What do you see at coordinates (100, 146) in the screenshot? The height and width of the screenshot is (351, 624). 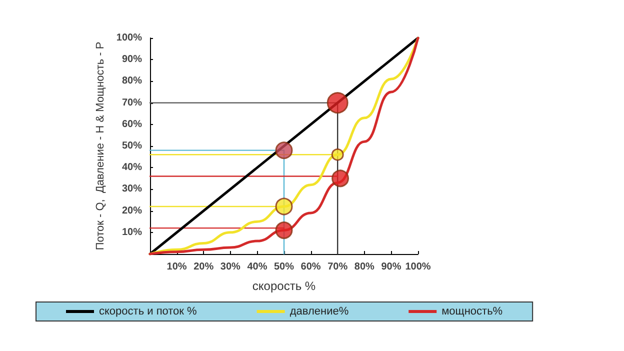 I see `y-axis-title: Поток - Q, Давление - H & Мощность - P` at bounding box center [100, 146].